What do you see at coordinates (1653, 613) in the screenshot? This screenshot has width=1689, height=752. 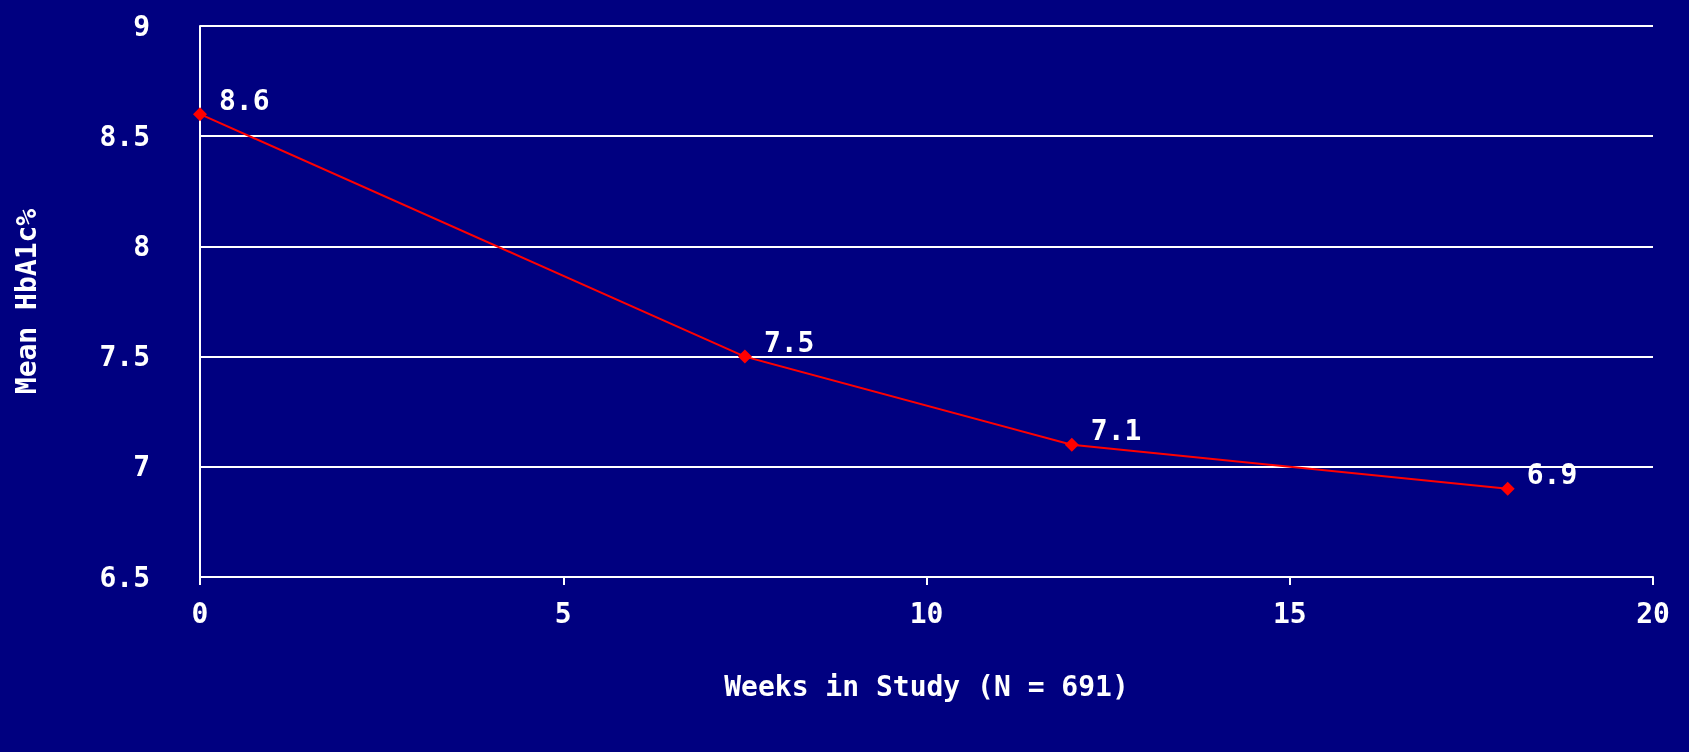 I see `x-tick-label: 20` at bounding box center [1653, 613].